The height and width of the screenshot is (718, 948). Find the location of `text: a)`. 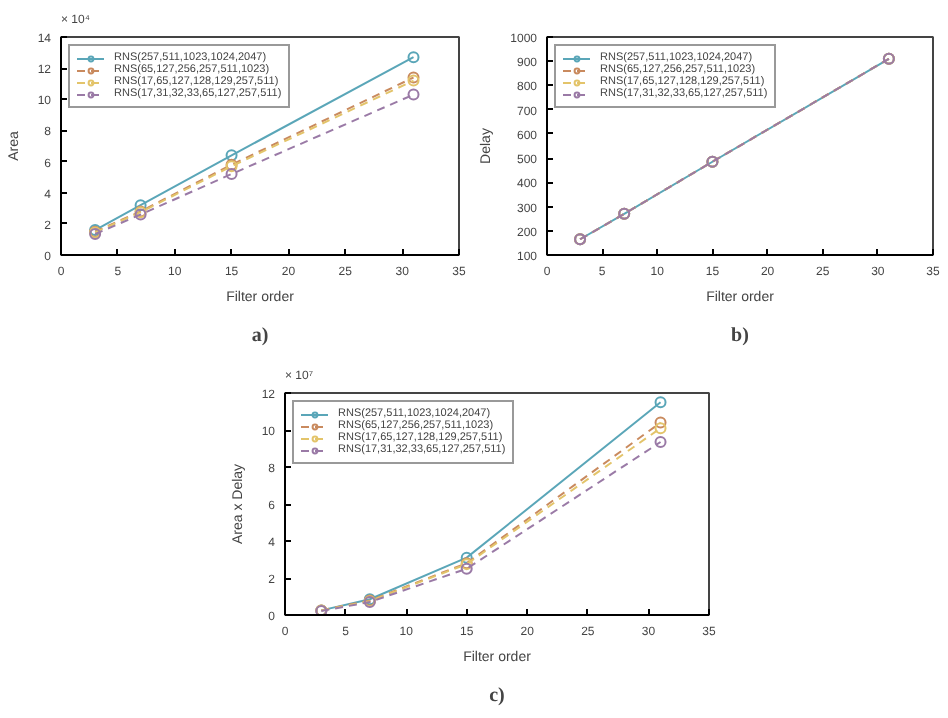

text: a) is located at coordinates (260, 336).